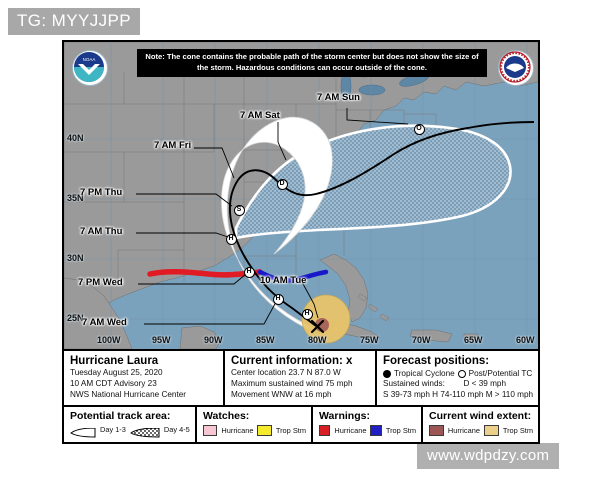 The height and width of the screenshot is (480, 600). Describe the element at coordinates (75, 258) in the screenshot. I see `lat-label-30n: 30N` at that location.